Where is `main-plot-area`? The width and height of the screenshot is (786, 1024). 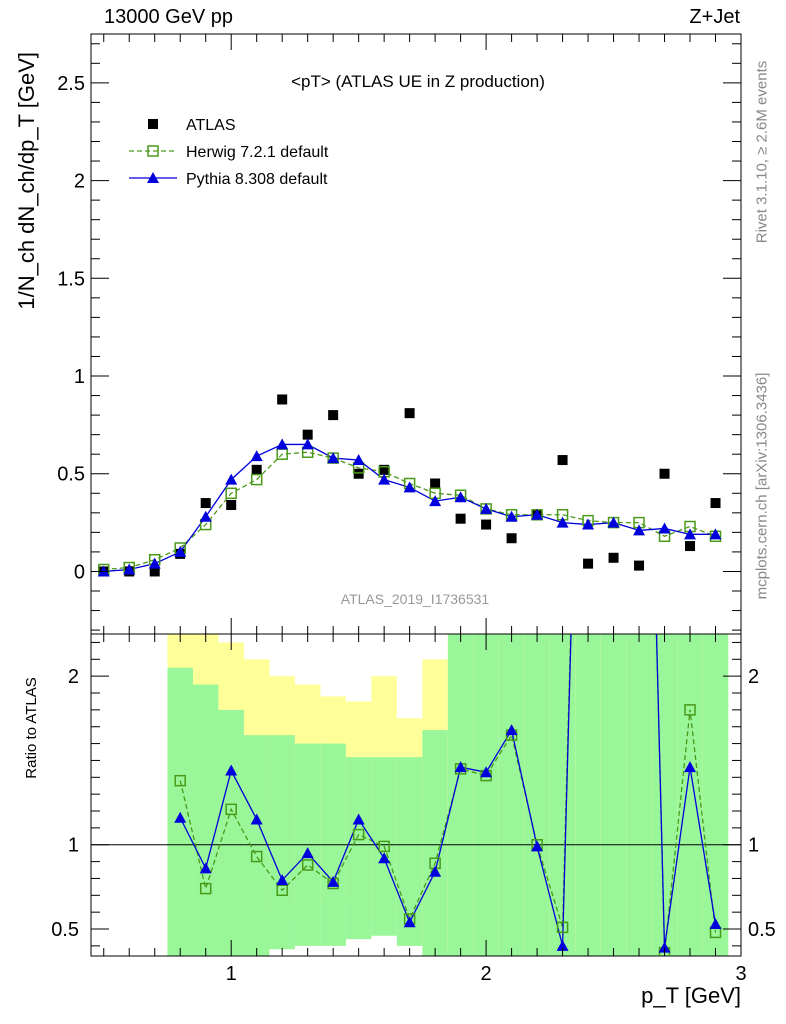
main-plot-area is located at coordinates (409, 485).